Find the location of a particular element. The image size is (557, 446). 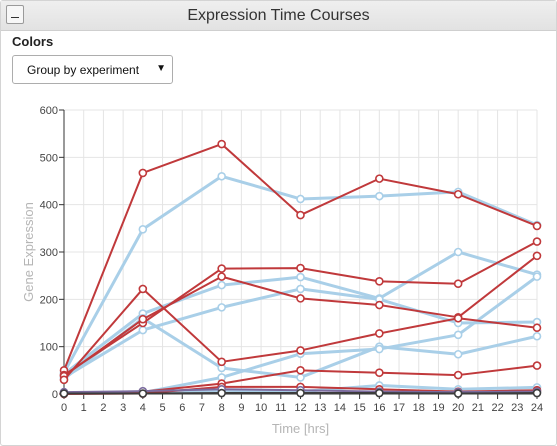

y-axis-title: Gene Expression is located at coordinates (28, 252).